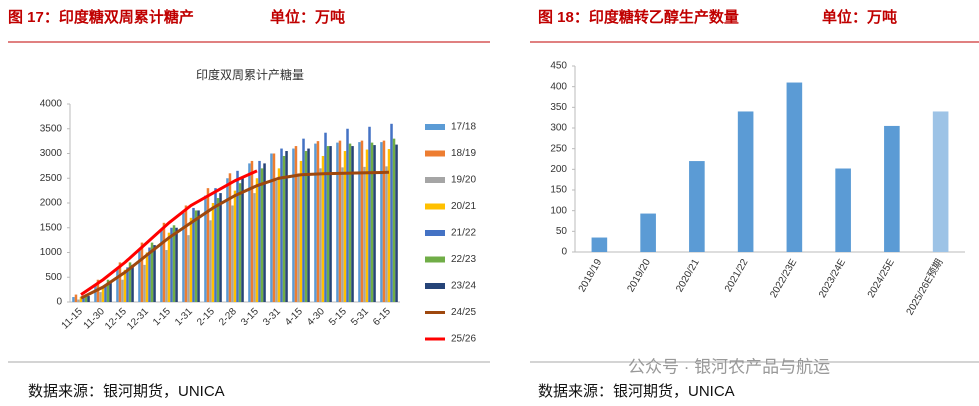 This screenshot has width=979, height=406. Describe the element at coordinates (101, 17) in the screenshot. I see `header-title: 图 17：印度糖双周累计糖产` at that location.